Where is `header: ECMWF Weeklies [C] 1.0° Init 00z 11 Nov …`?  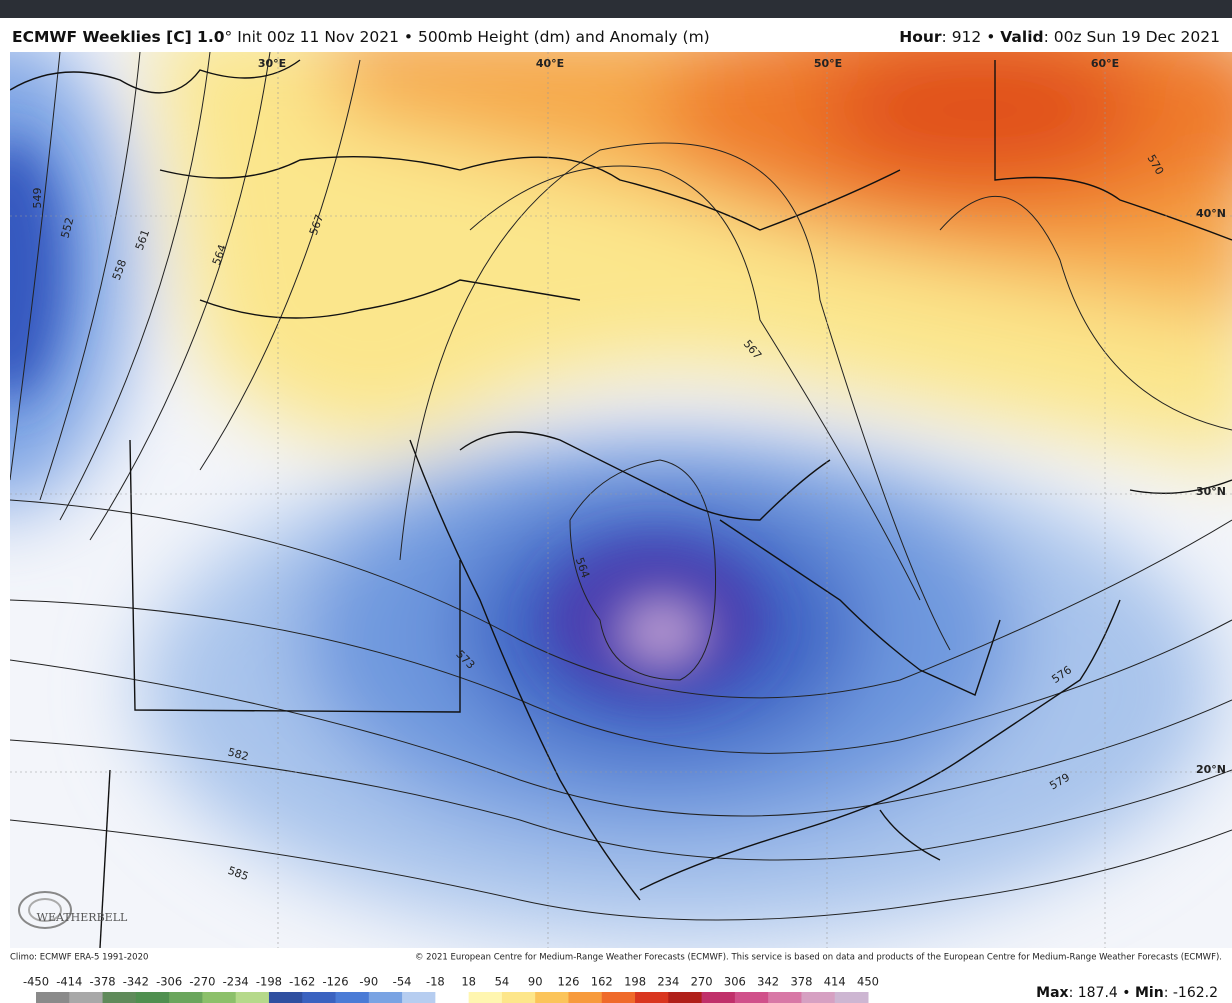 header: ECMWF Weeklies [C] 1.0° Init 00z 11 Nov … is located at coordinates (616, 37).